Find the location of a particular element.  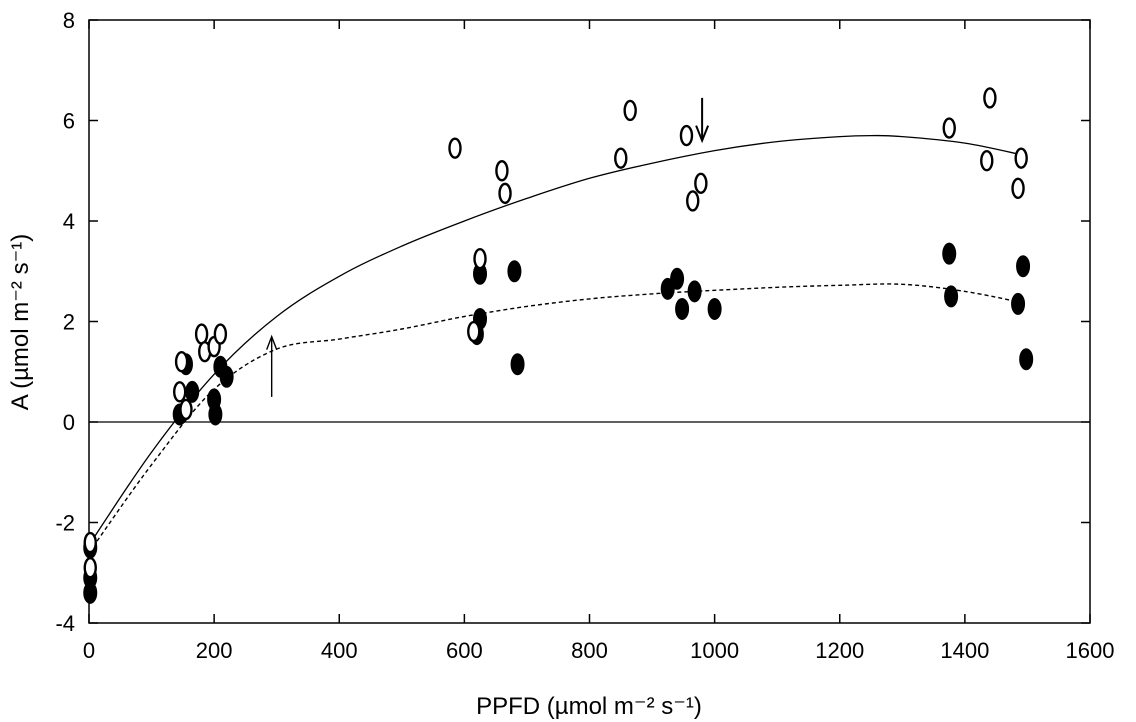

y-tick-label: 2 is located at coordinates (69, 322).